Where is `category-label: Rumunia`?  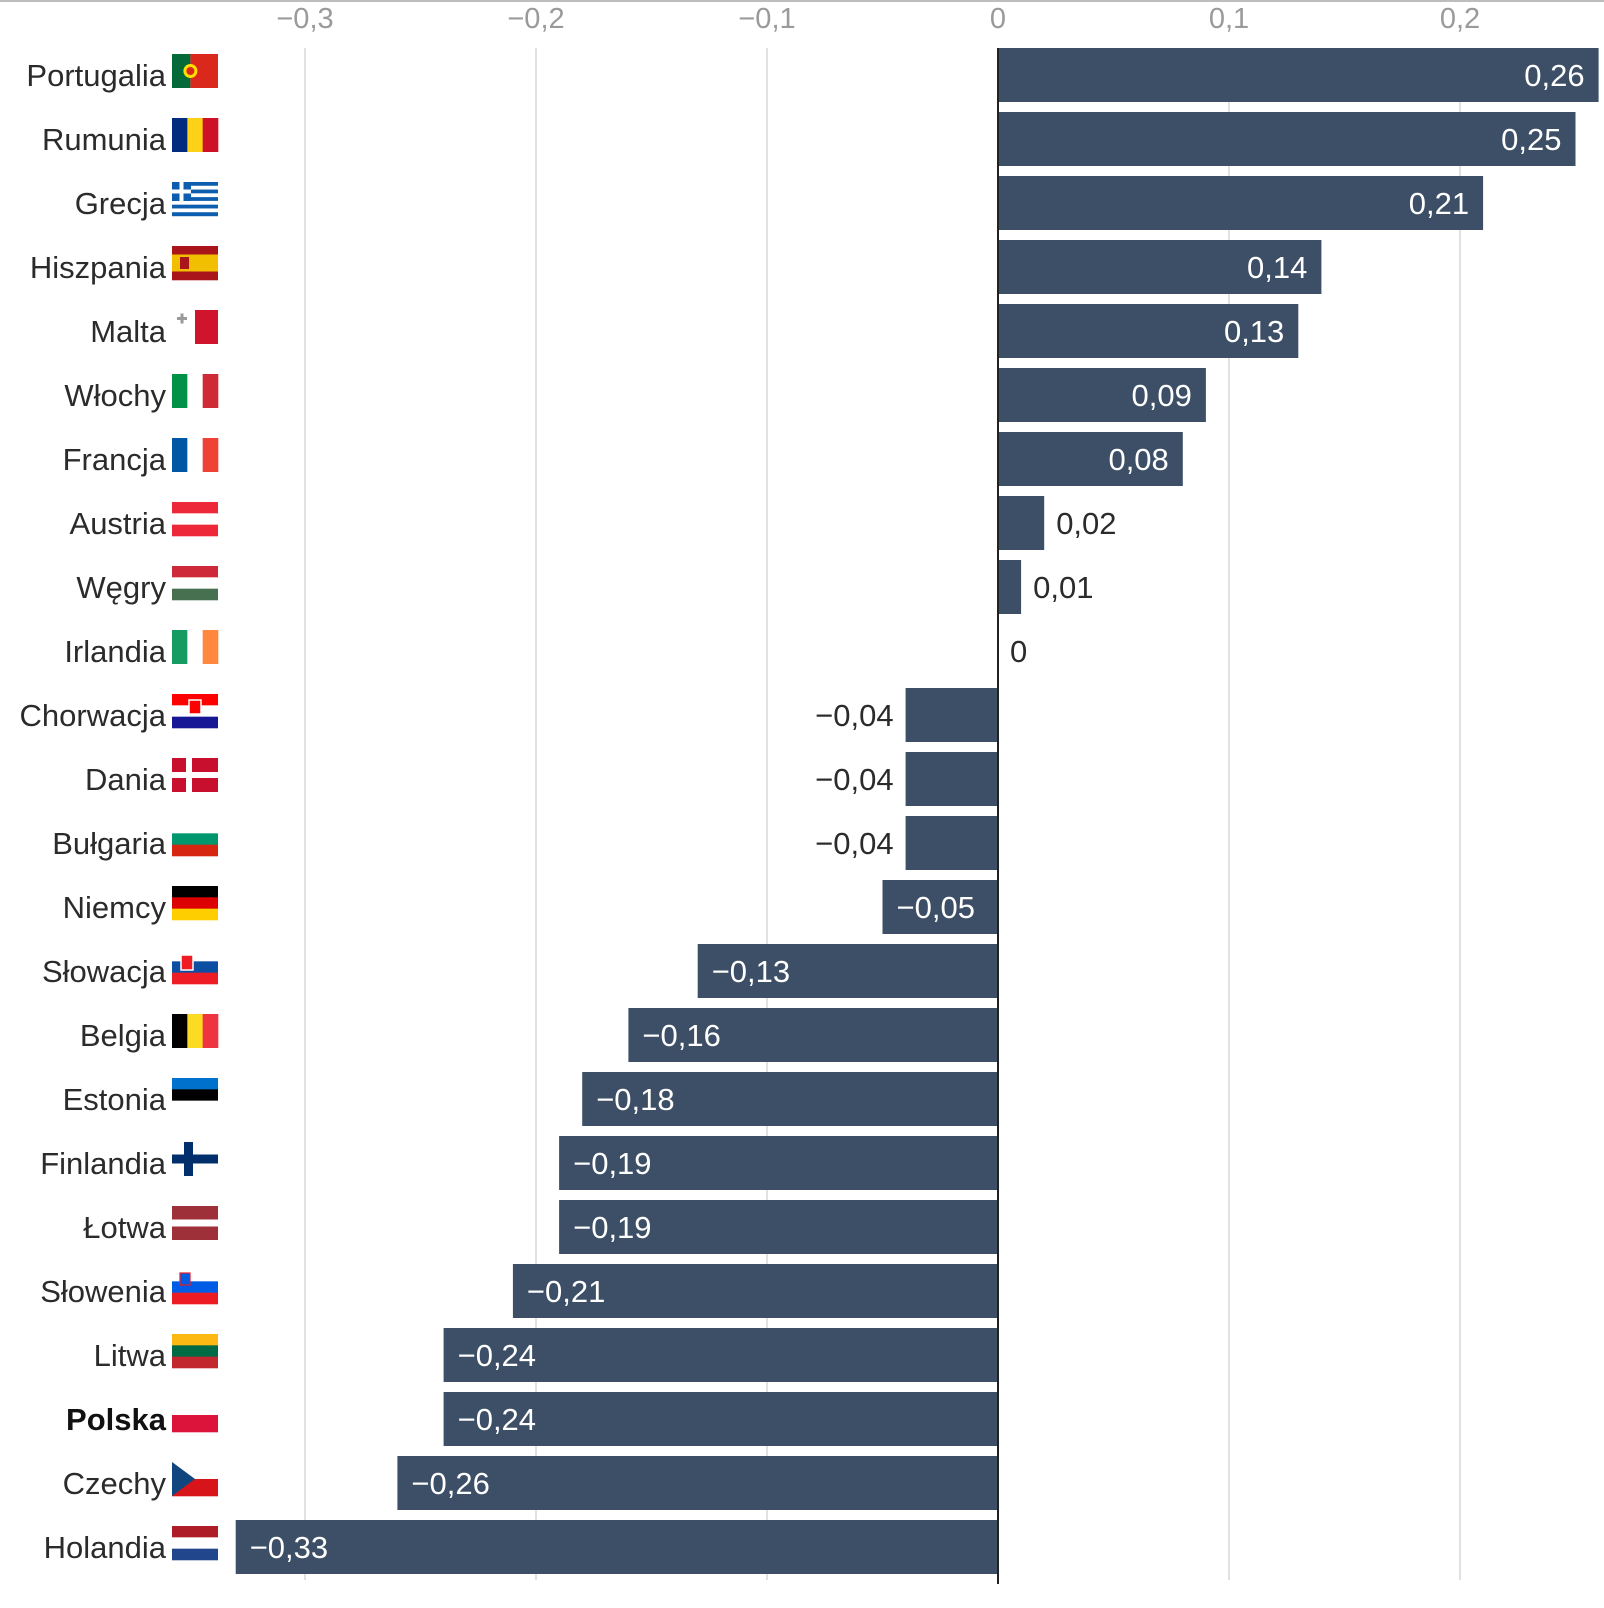 category-label: Rumunia is located at coordinates (104, 139).